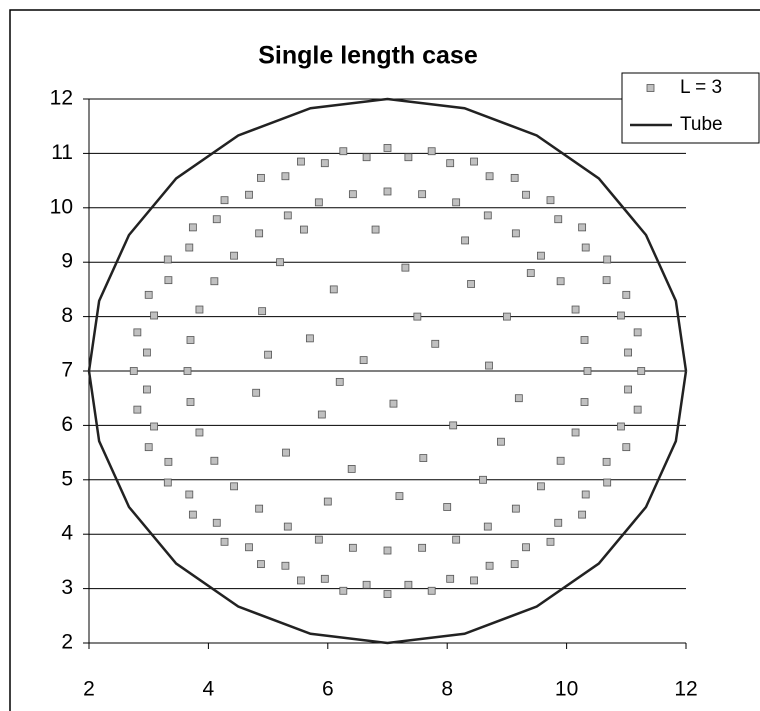  I want to click on y-tick-label: 10, so click(61, 206).